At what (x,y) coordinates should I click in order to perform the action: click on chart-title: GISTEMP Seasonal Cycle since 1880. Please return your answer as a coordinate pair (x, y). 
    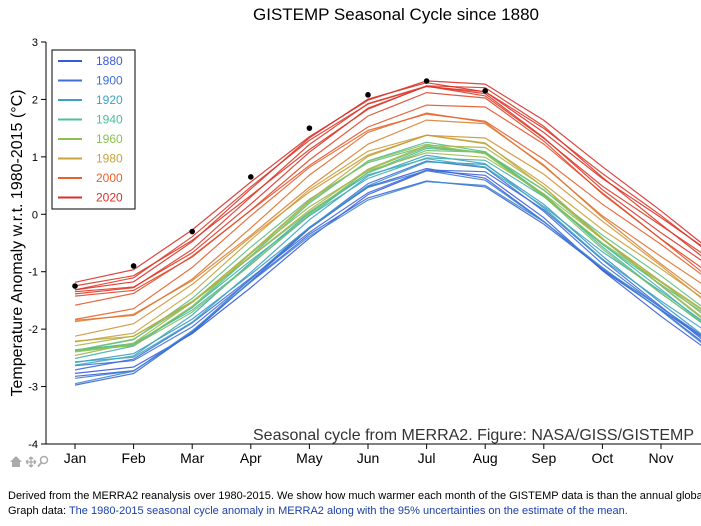
    Looking at the image, I should click on (396, 14).